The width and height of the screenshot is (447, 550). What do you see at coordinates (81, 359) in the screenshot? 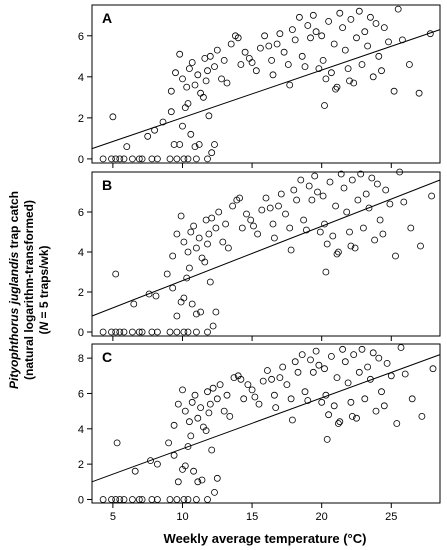
I see `y-tick-label: 8` at bounding box center [81, 359].